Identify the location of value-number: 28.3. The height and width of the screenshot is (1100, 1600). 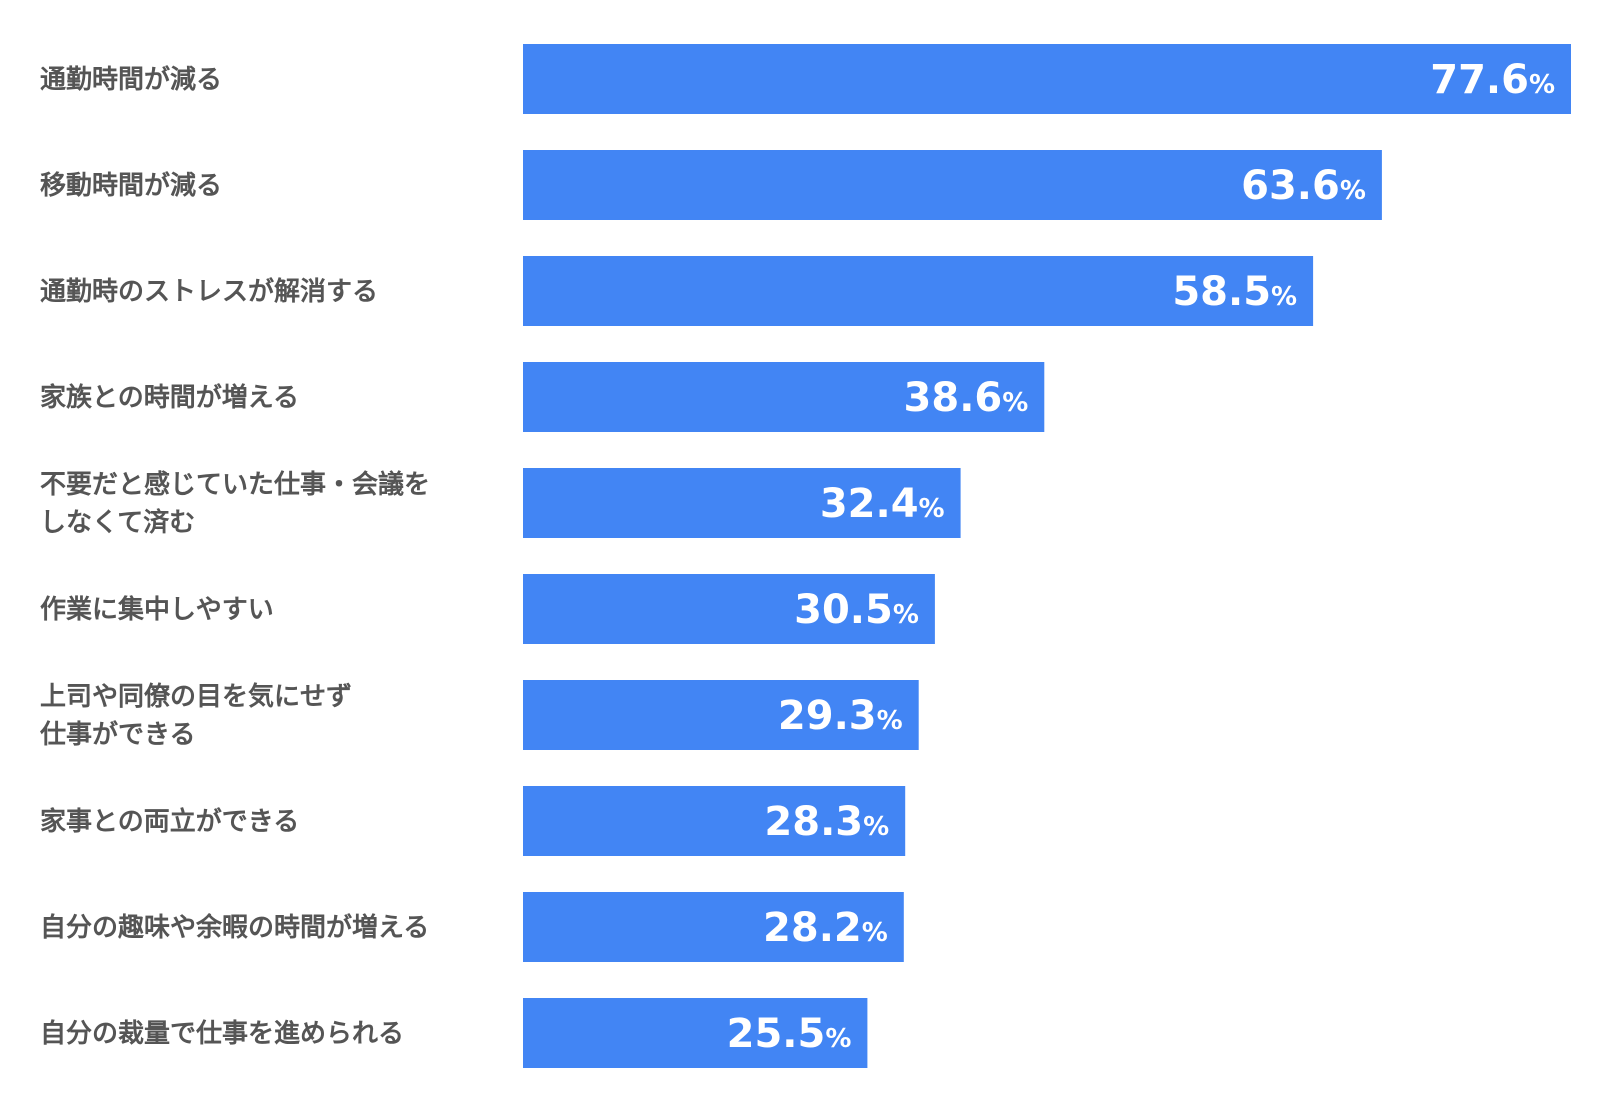
(813, 822).